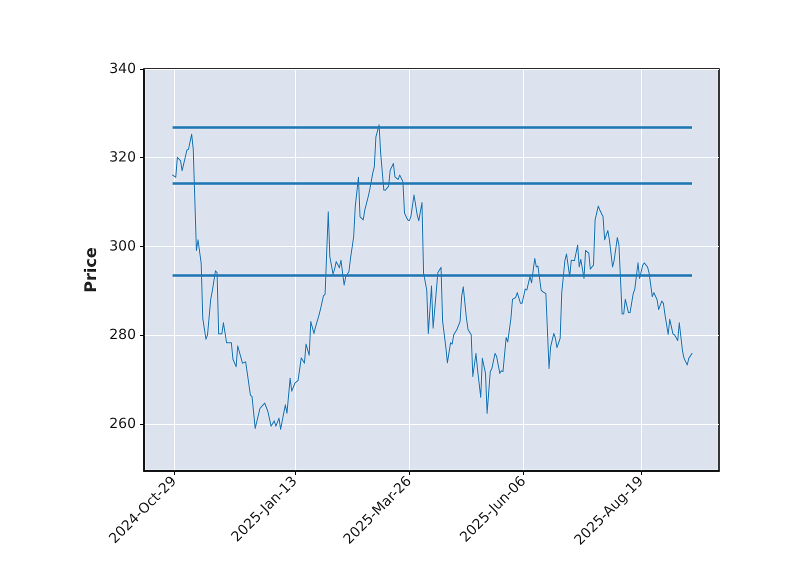  What do you see at coordinates (122, 424) in the screenshot?
I see `y-tick-label: 260` at bounding box center [122, 424].